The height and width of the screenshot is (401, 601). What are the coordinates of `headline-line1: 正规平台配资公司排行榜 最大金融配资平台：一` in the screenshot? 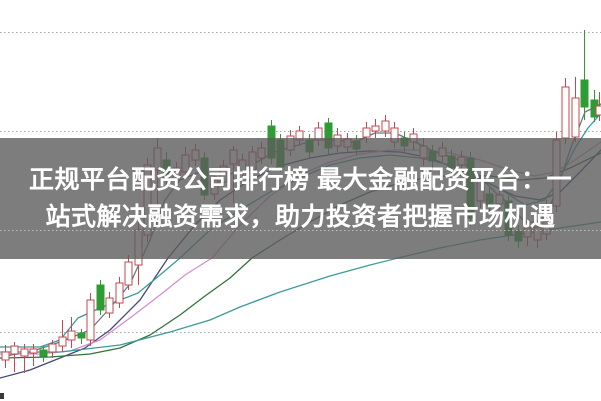 It's located at (300, 179).